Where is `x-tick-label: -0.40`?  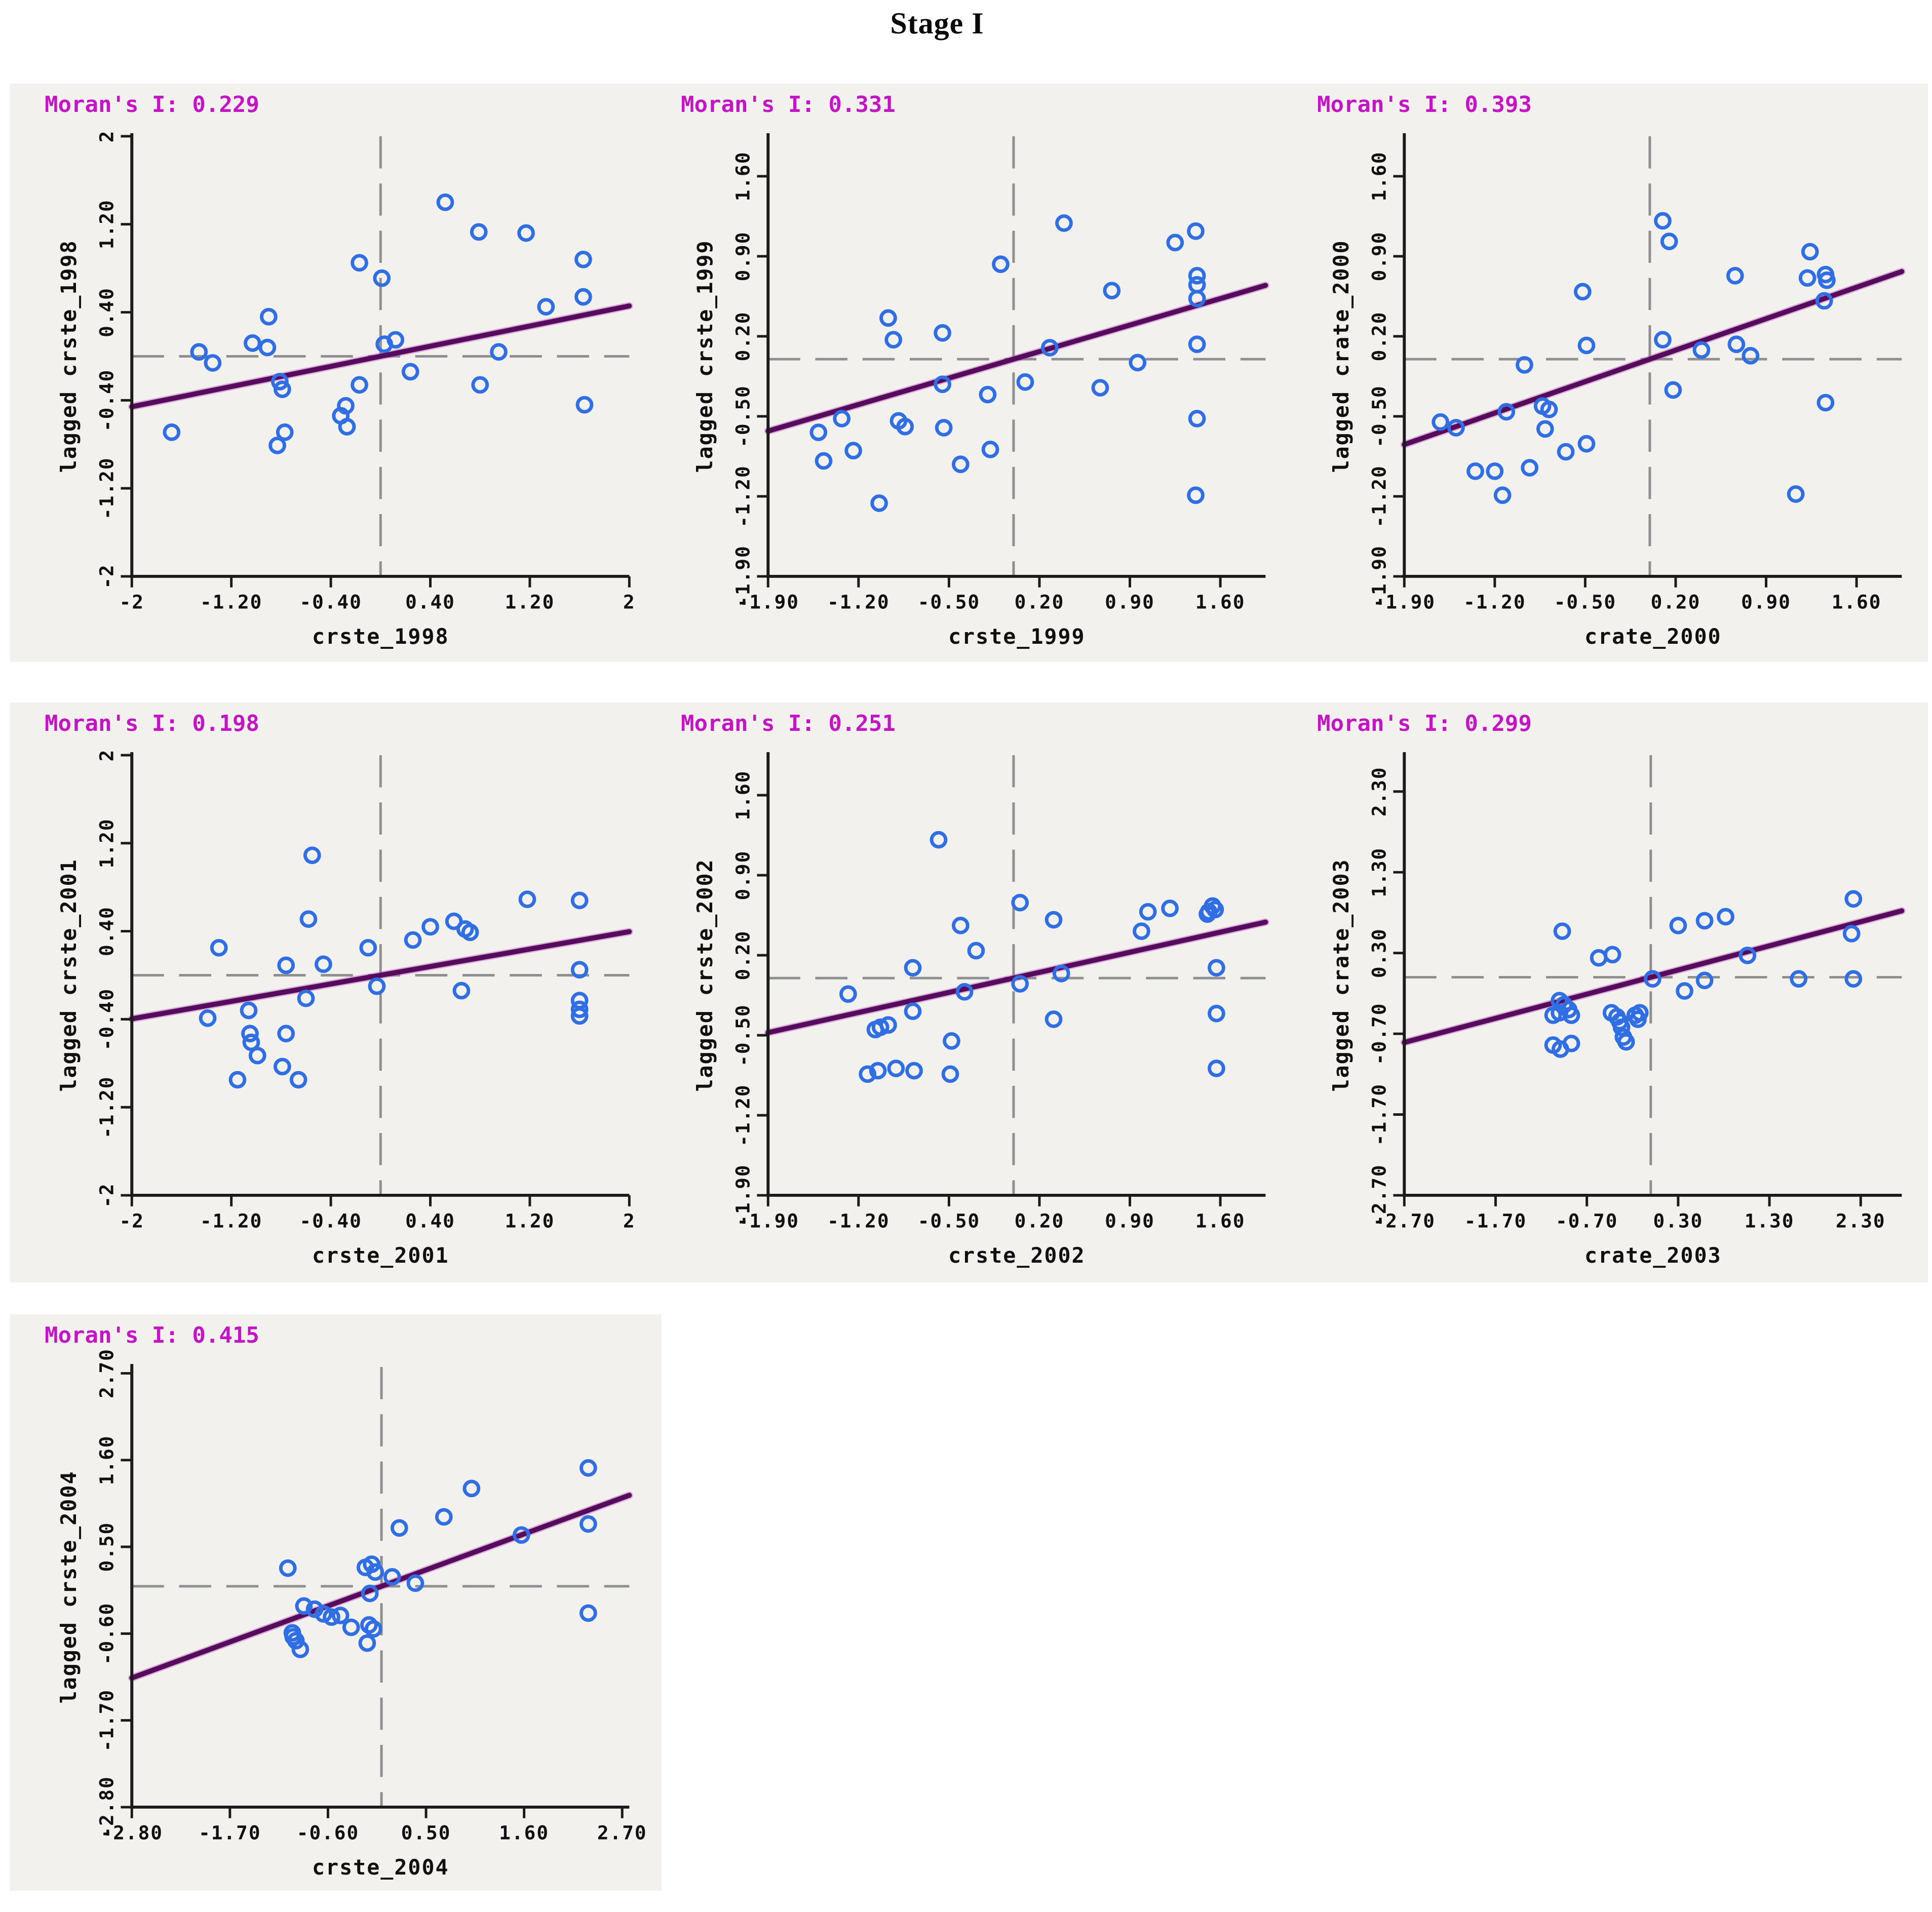 x-tick-label: -0.40 is located at coordinates (330, 602).